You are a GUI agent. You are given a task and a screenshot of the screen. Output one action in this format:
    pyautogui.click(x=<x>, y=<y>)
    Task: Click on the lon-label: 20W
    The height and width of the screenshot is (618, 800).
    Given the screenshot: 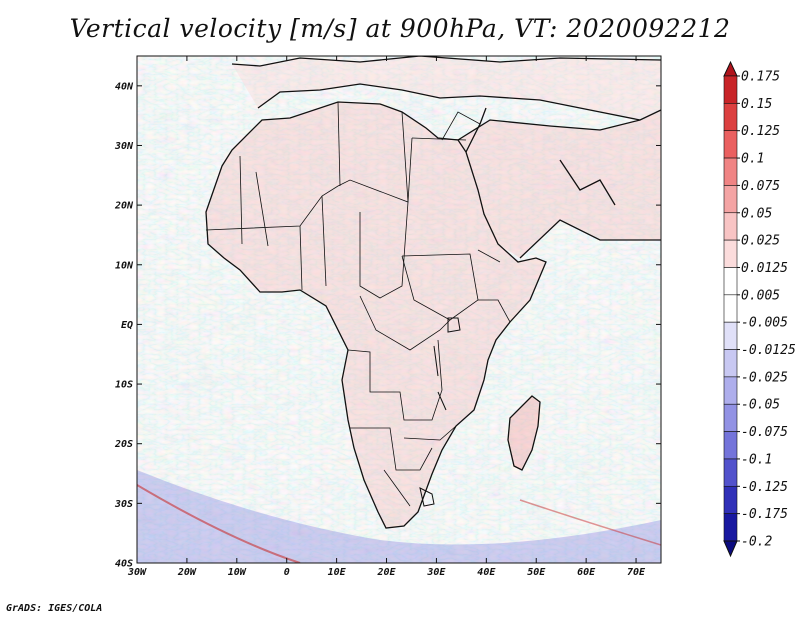 What is the action you would take?
    pyautogui.click(x=187, y=572)
    